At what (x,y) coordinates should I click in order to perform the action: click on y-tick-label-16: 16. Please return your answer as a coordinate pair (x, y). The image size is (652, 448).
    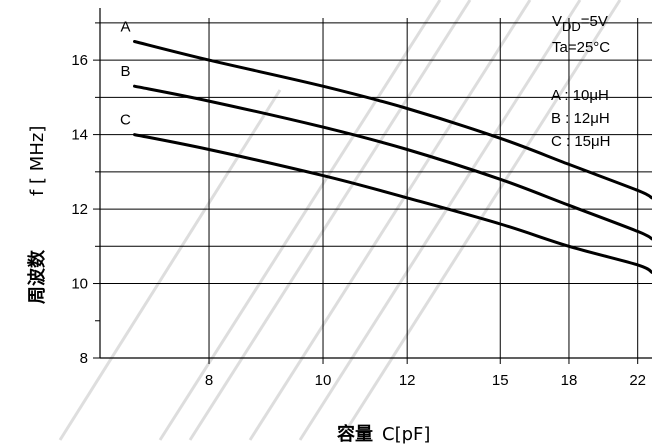
    Looking at the image, I should click on (79, 60).